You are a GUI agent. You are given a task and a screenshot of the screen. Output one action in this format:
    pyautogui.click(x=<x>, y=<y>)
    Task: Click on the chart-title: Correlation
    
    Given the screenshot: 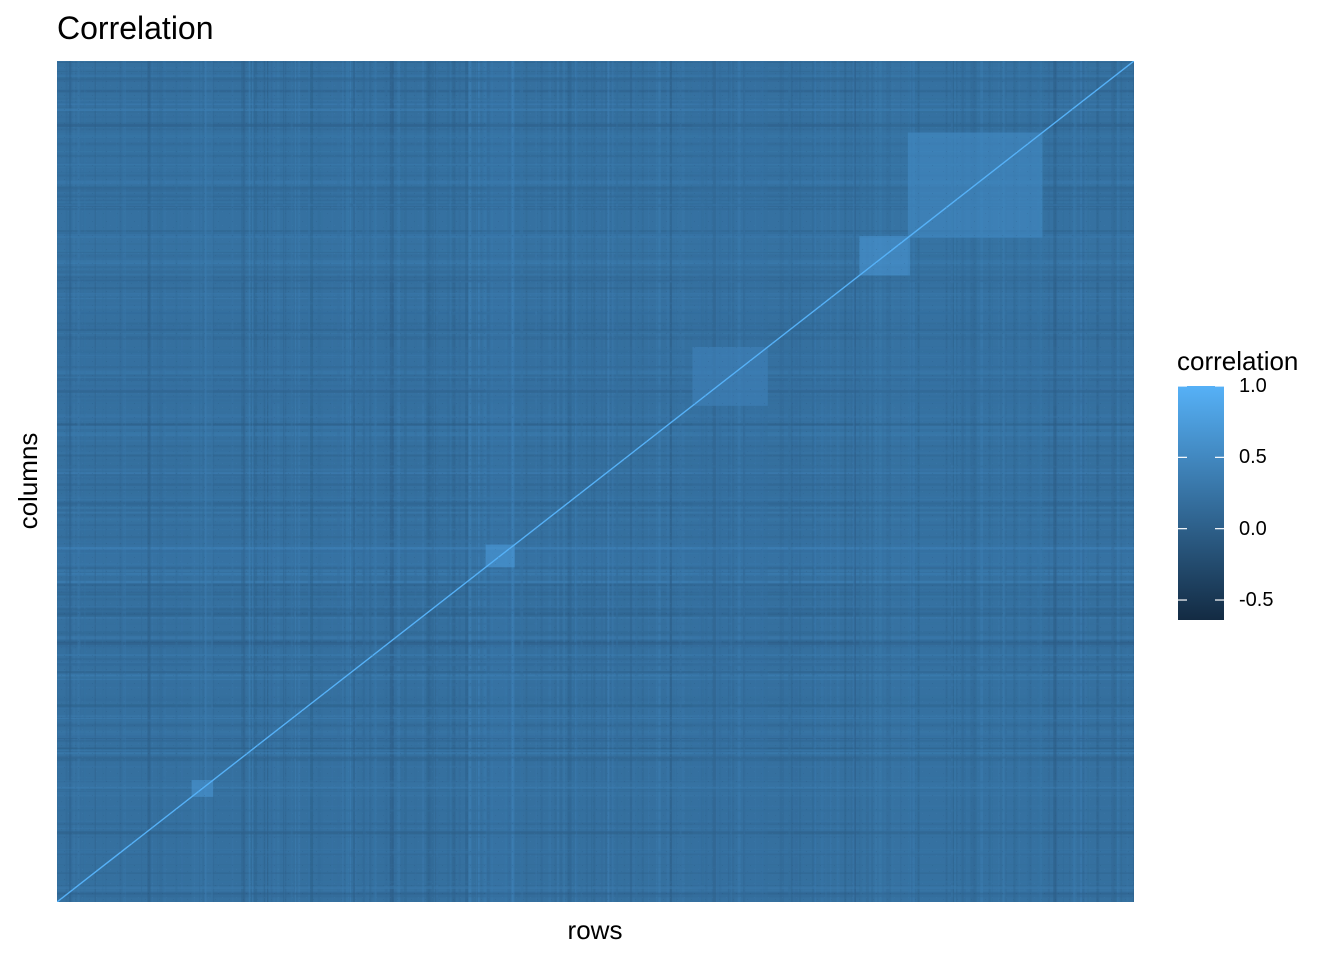 What is the action you would take?
    pyautogui.click(x=135, y=28)
    